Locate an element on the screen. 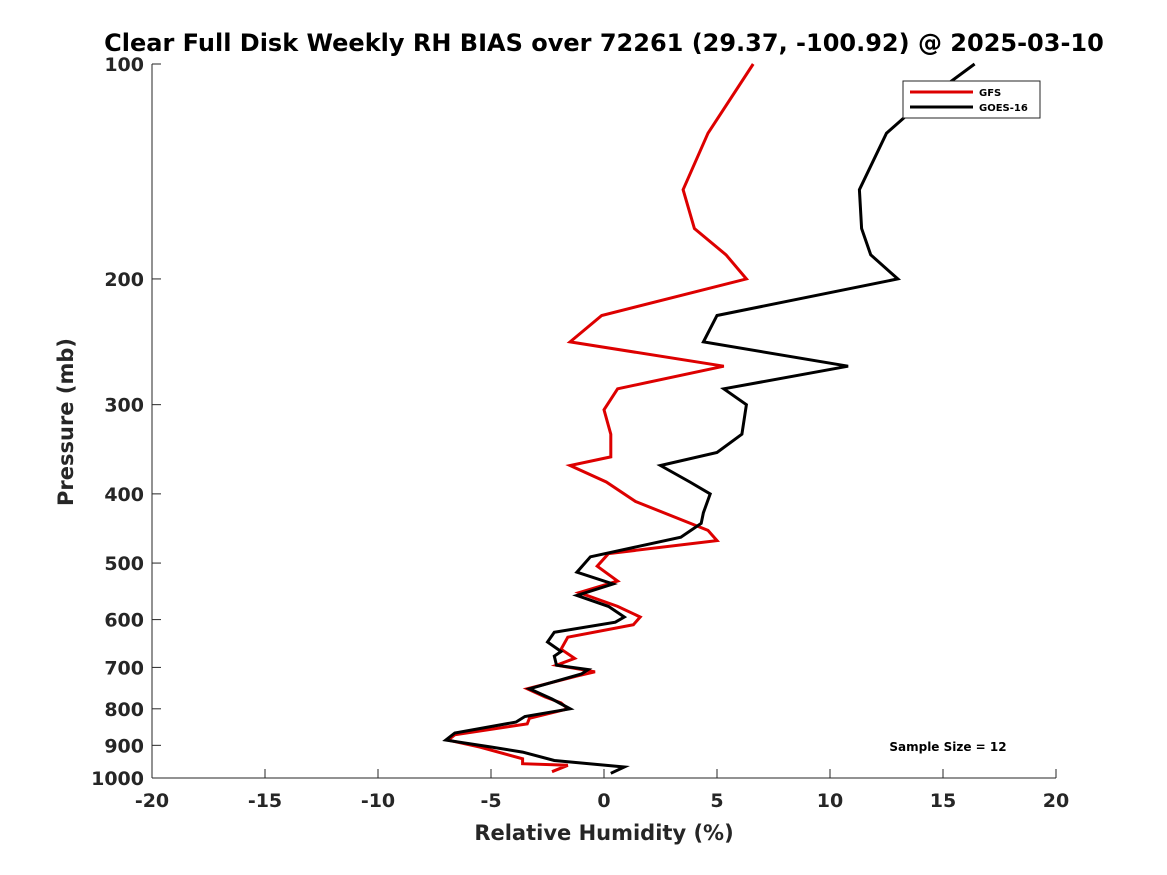 The width and height of the screenshot is (1167, 875). y-axis-label: Pressure (mb) is located at coordinates (66, 422).